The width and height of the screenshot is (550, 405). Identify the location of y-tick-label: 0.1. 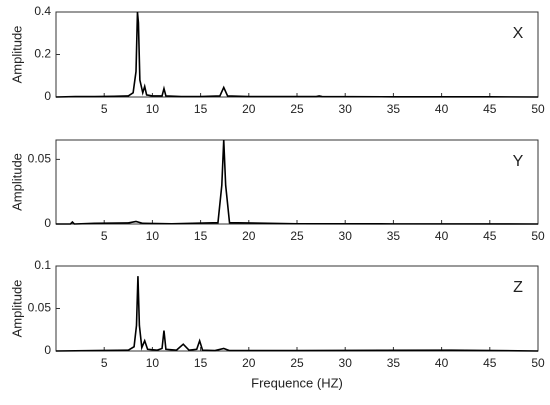
(42, 265).